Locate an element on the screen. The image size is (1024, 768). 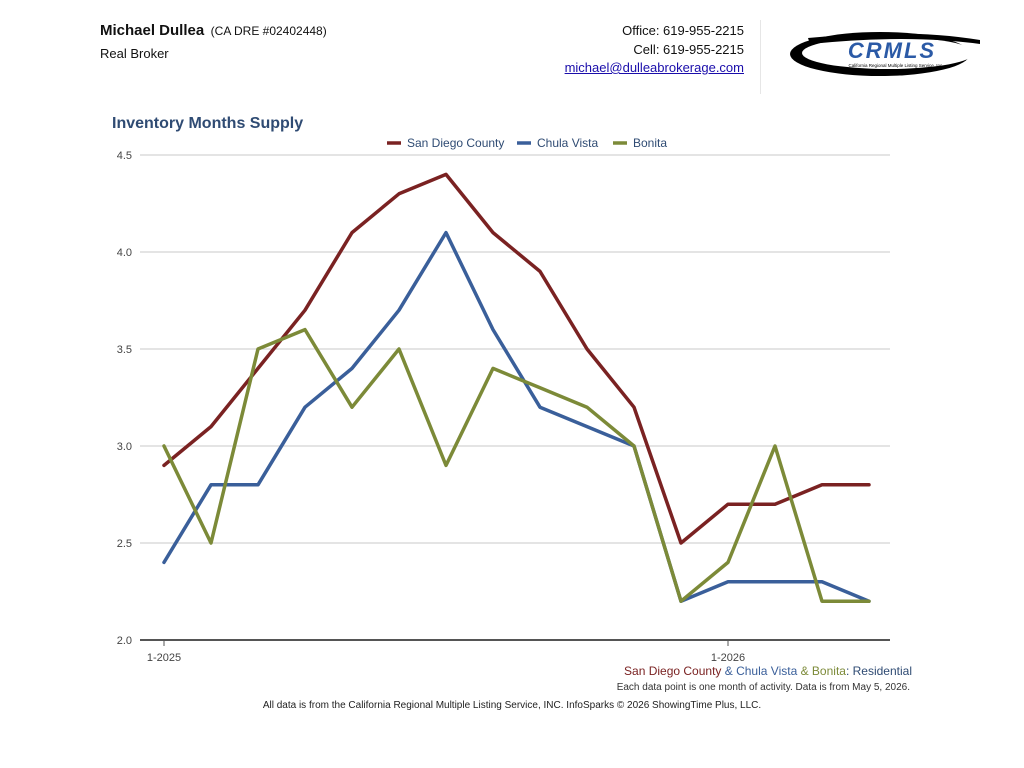
y-tick-label: 4.0 is located at coordinates (124, 253).